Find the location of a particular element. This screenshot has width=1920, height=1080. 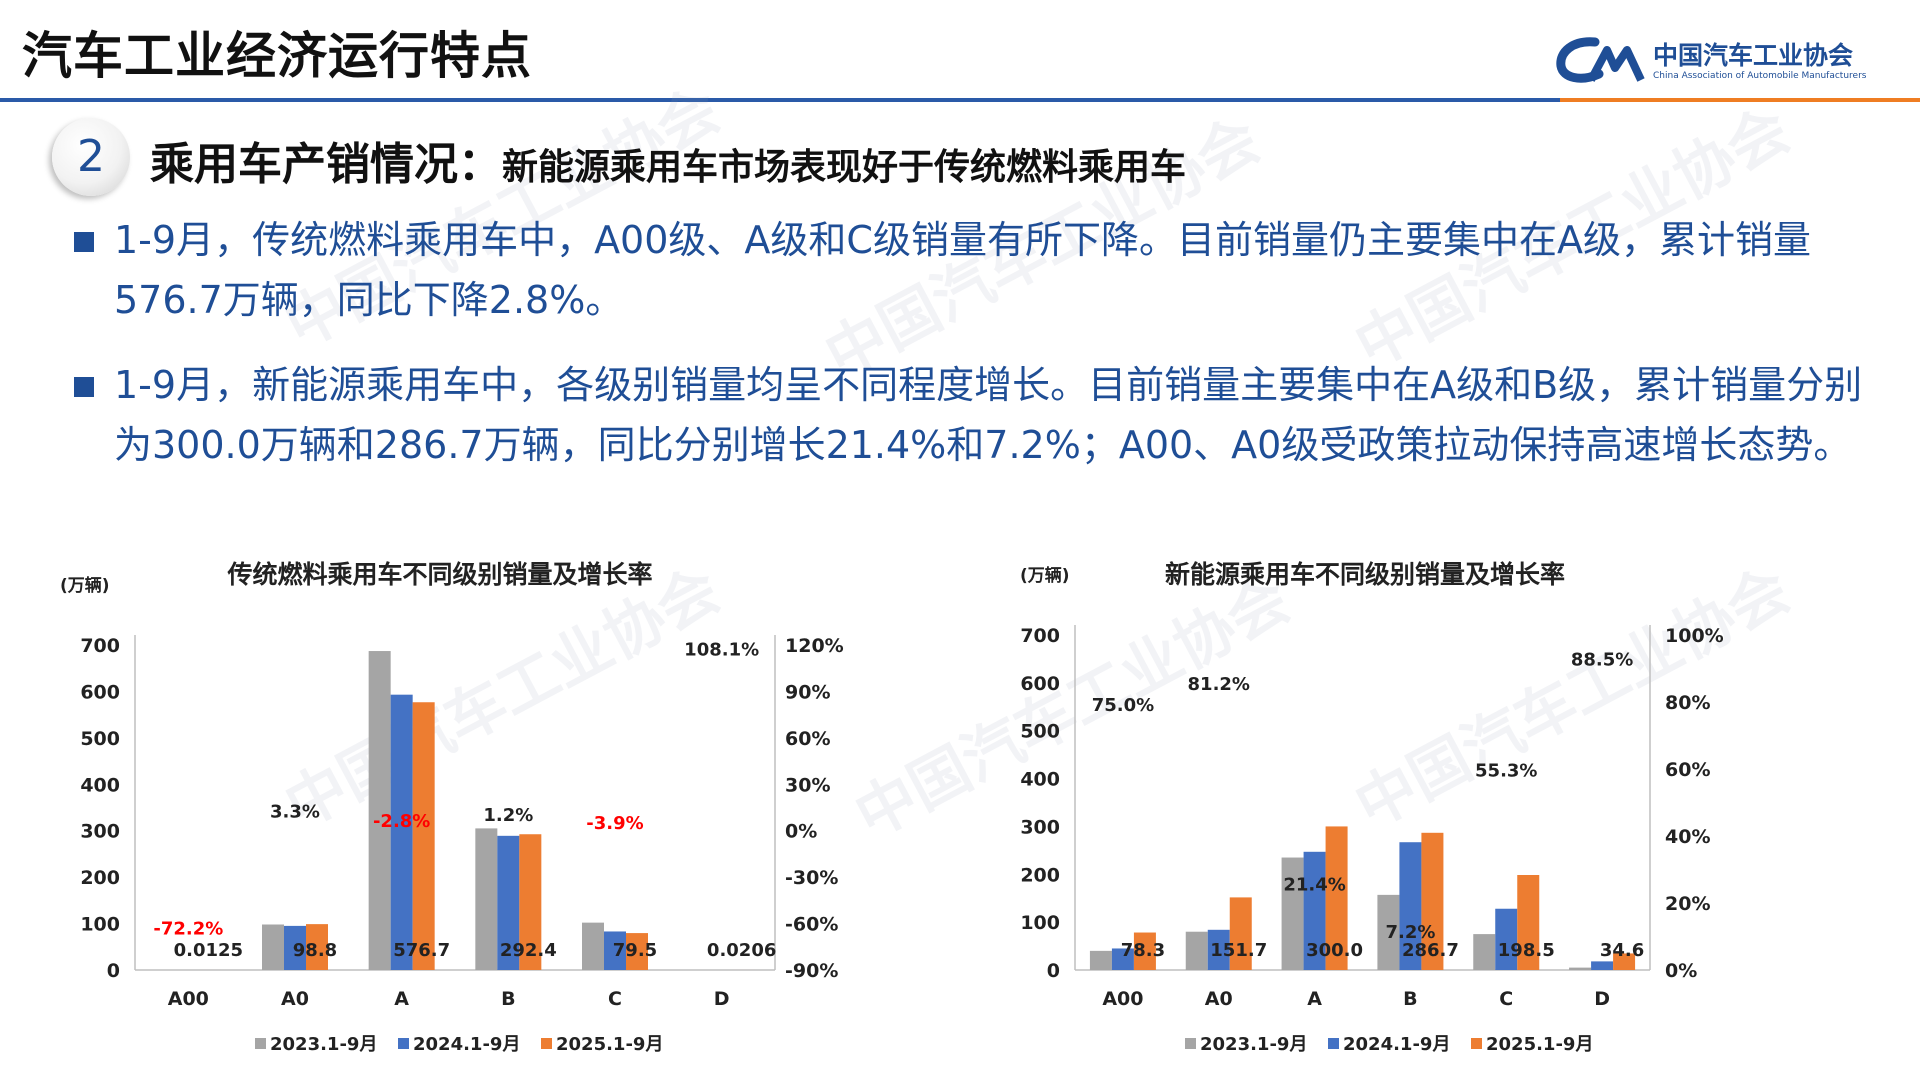

bar-value-label: 292.4 is located at coordinates (528, 950).